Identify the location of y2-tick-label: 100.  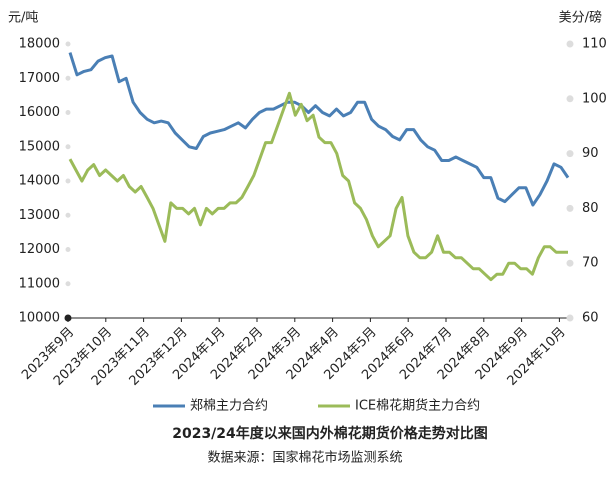
(594, 98).